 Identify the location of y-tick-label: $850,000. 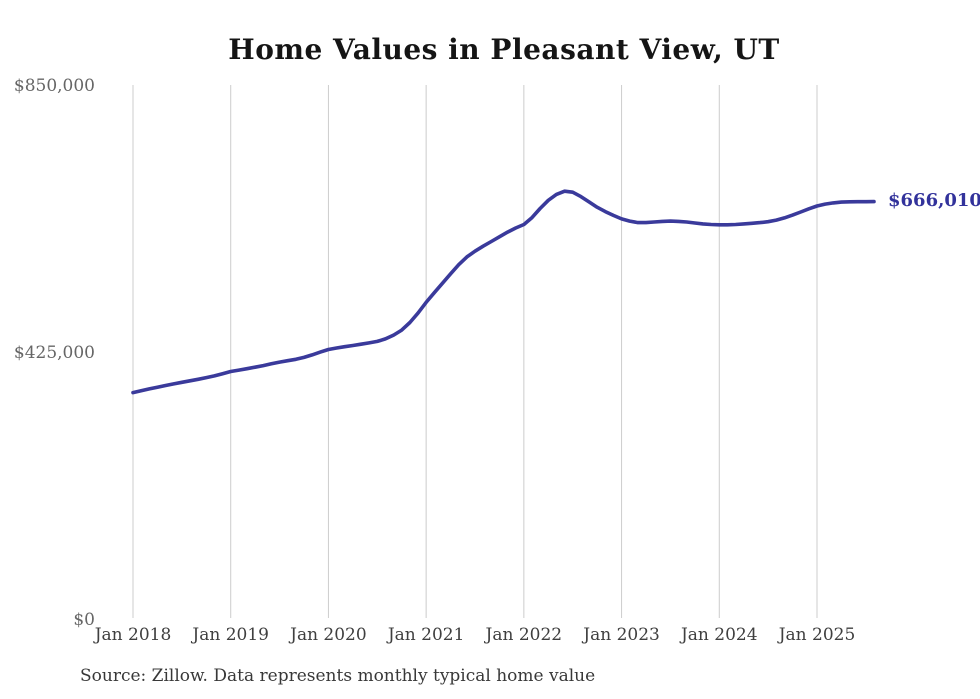
(54, 86).